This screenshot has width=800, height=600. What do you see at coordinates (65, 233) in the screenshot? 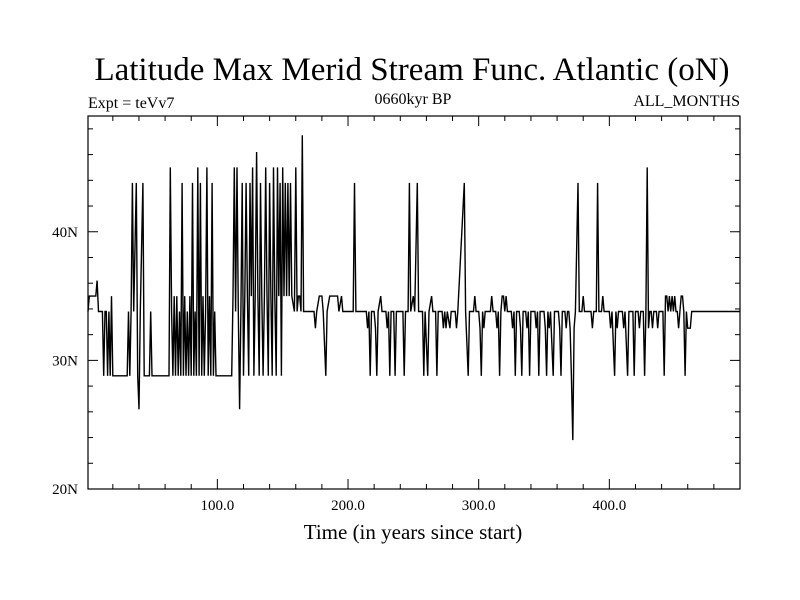
I see `y-tick-label: 40N` at bounding box center [65, 233].